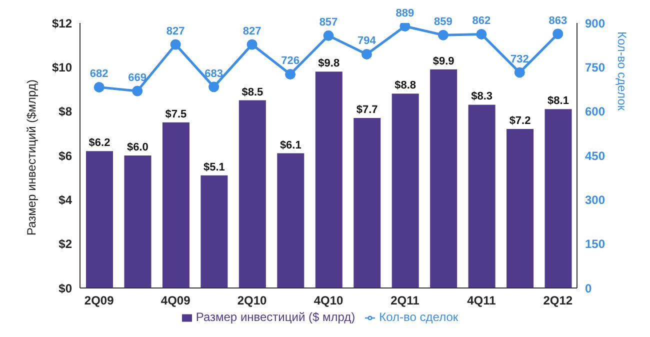 The height and width of the screenshot is (337, 650). What do you see at coordinates (99, 74) in the screenshot?
I see `data-label: 682` at bounding box center [99, 74].